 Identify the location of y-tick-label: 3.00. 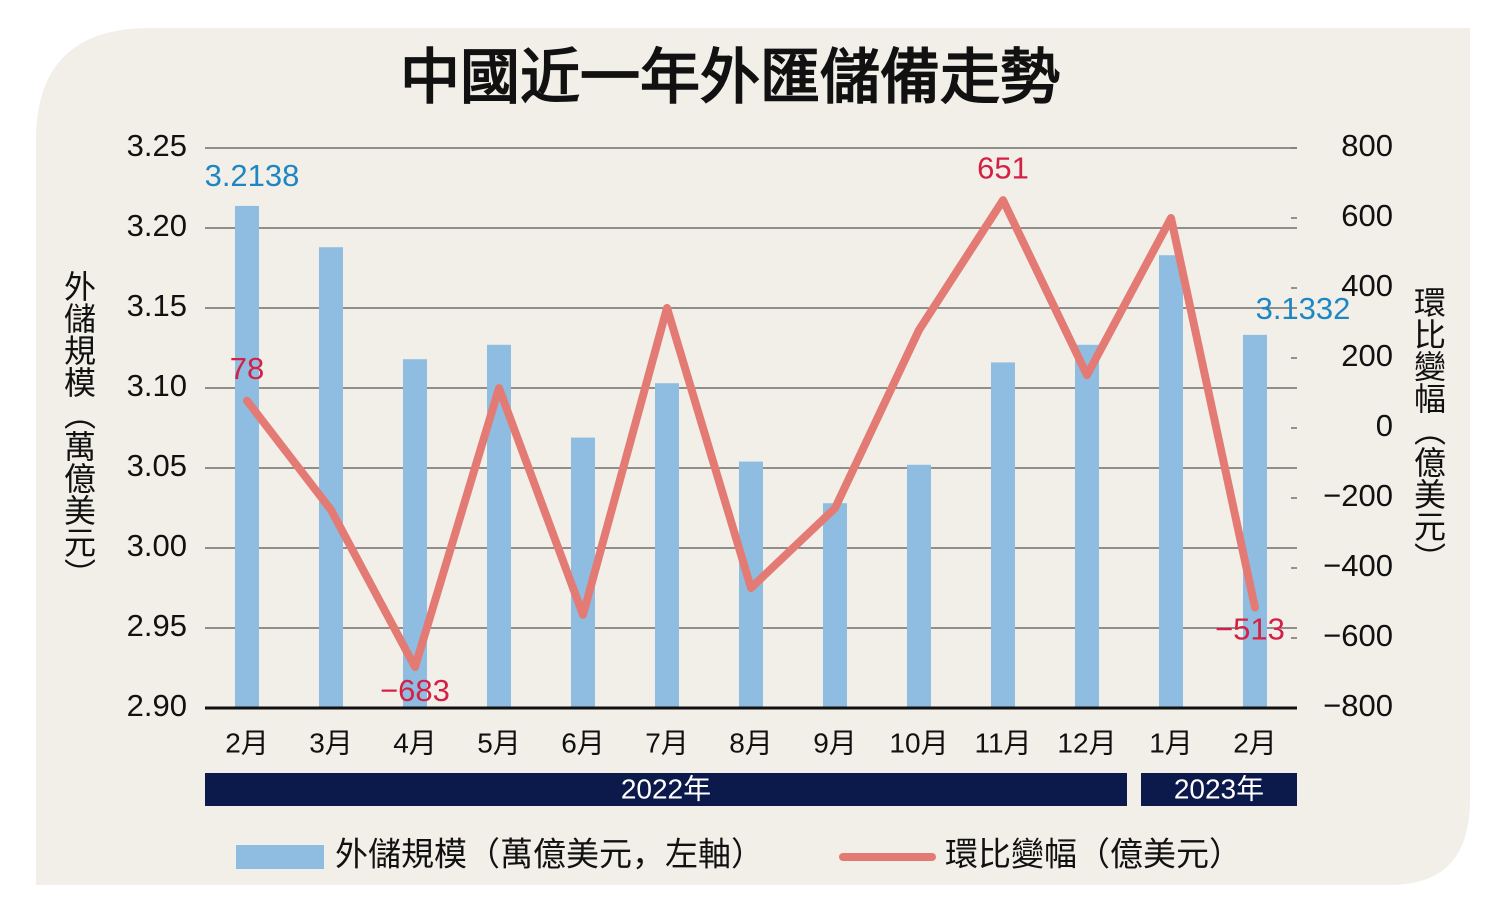
(157, 545).